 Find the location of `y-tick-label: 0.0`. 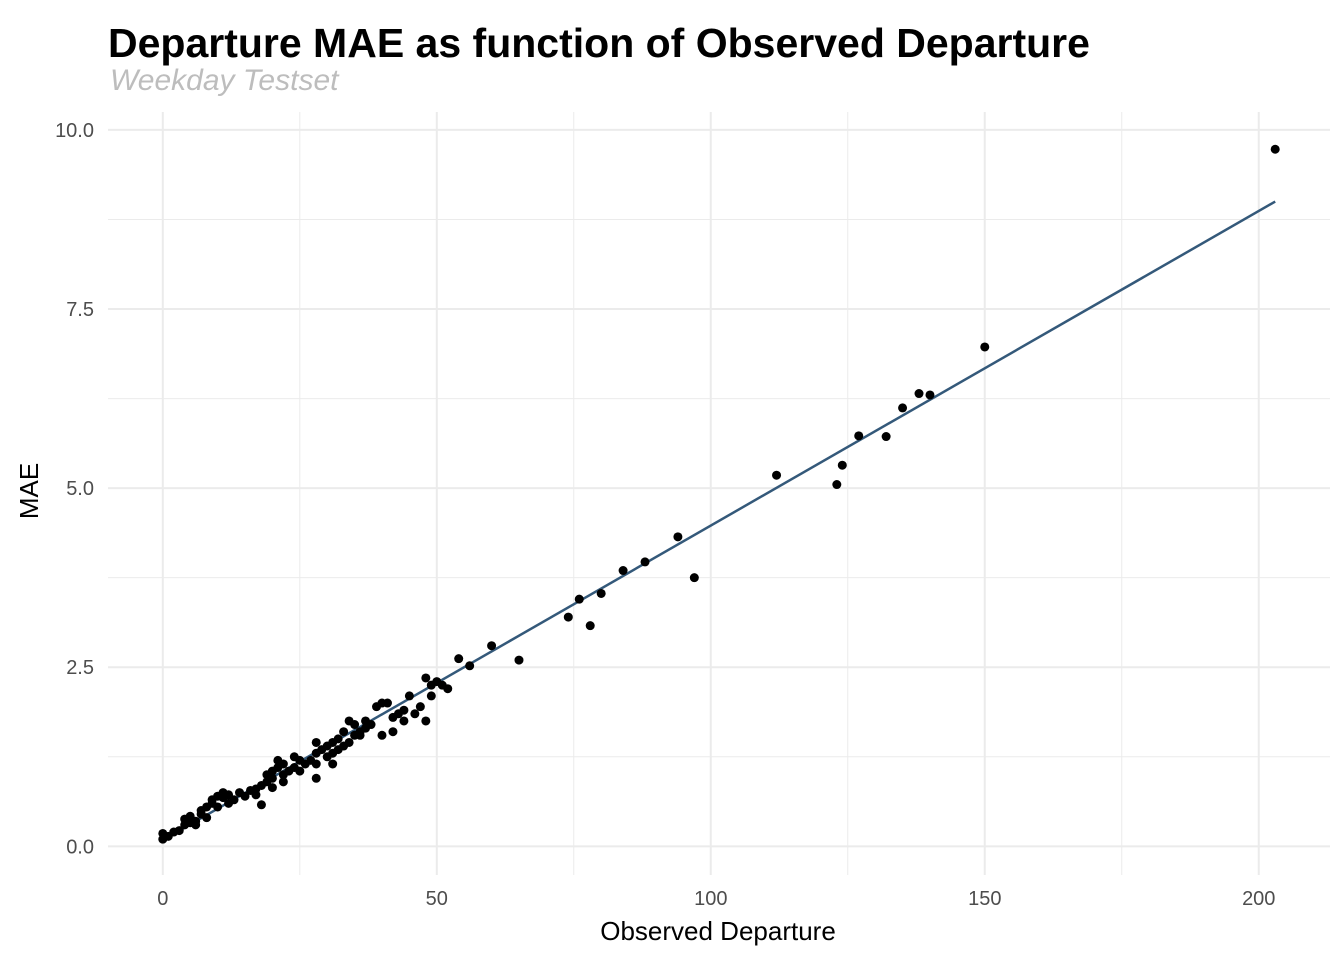

y-tick-label: 0.0 is located at coordinates (80, 847).